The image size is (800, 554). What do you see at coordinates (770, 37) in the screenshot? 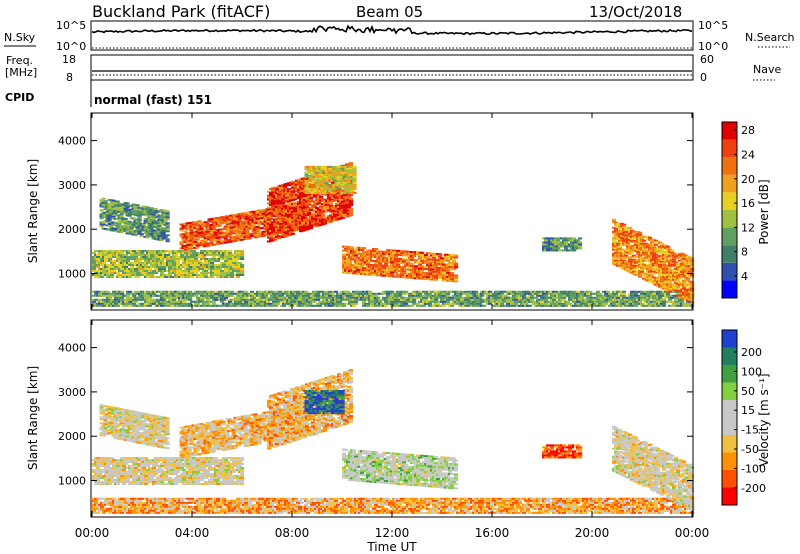
I see `nsearch-label: N.Search` at bounding box center [770, 37].